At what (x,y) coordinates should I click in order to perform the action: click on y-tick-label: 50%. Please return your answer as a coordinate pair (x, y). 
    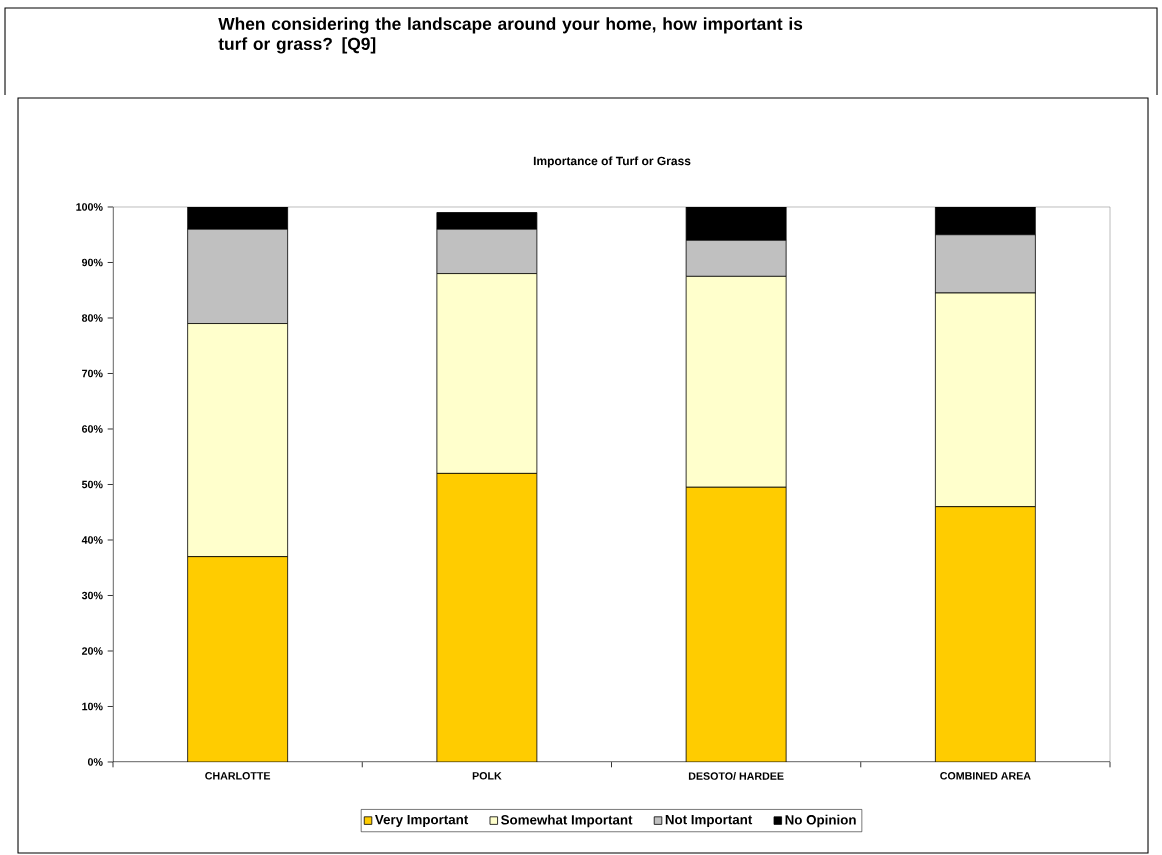
    Looking at the image, I should click on (92, 484).